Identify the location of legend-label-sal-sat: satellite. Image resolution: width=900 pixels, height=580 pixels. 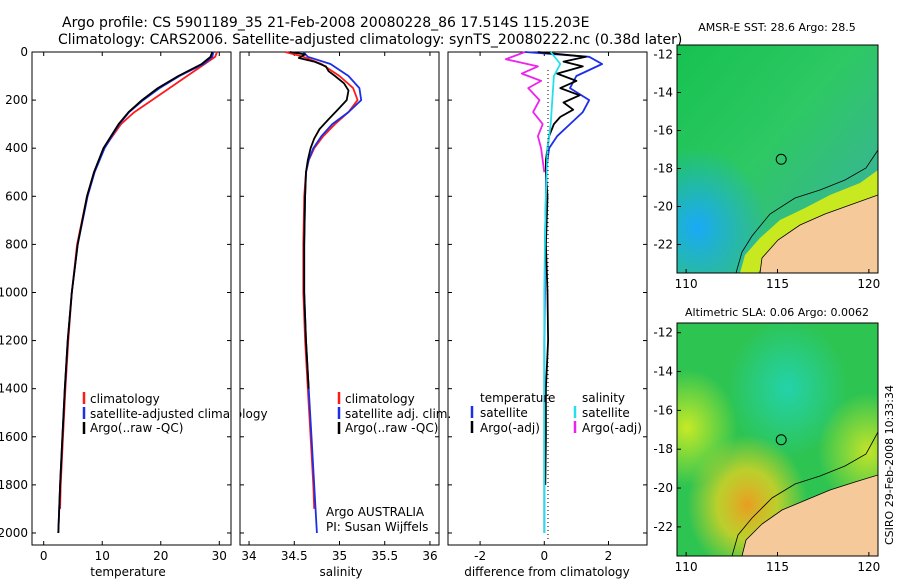
(606, 413).